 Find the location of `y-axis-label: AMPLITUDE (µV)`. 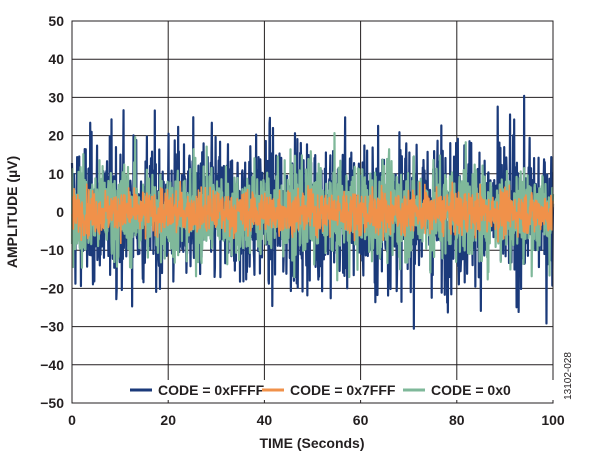

y-axis-label: AMPLITUDE (µV) is located at coordinates (12, 212).